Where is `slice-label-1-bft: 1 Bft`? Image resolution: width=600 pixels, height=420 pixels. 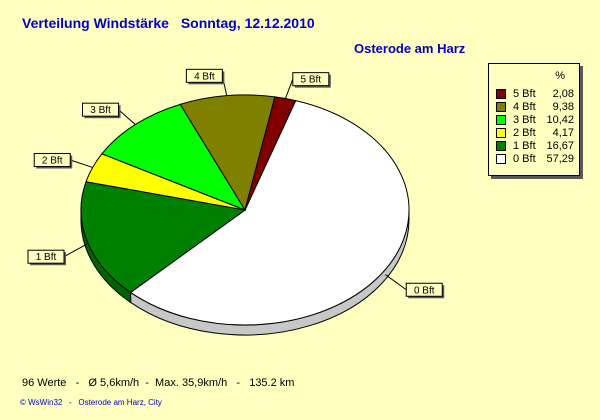 slice-label-1-bft: 1 Bft is located at coordinates (46, 257).